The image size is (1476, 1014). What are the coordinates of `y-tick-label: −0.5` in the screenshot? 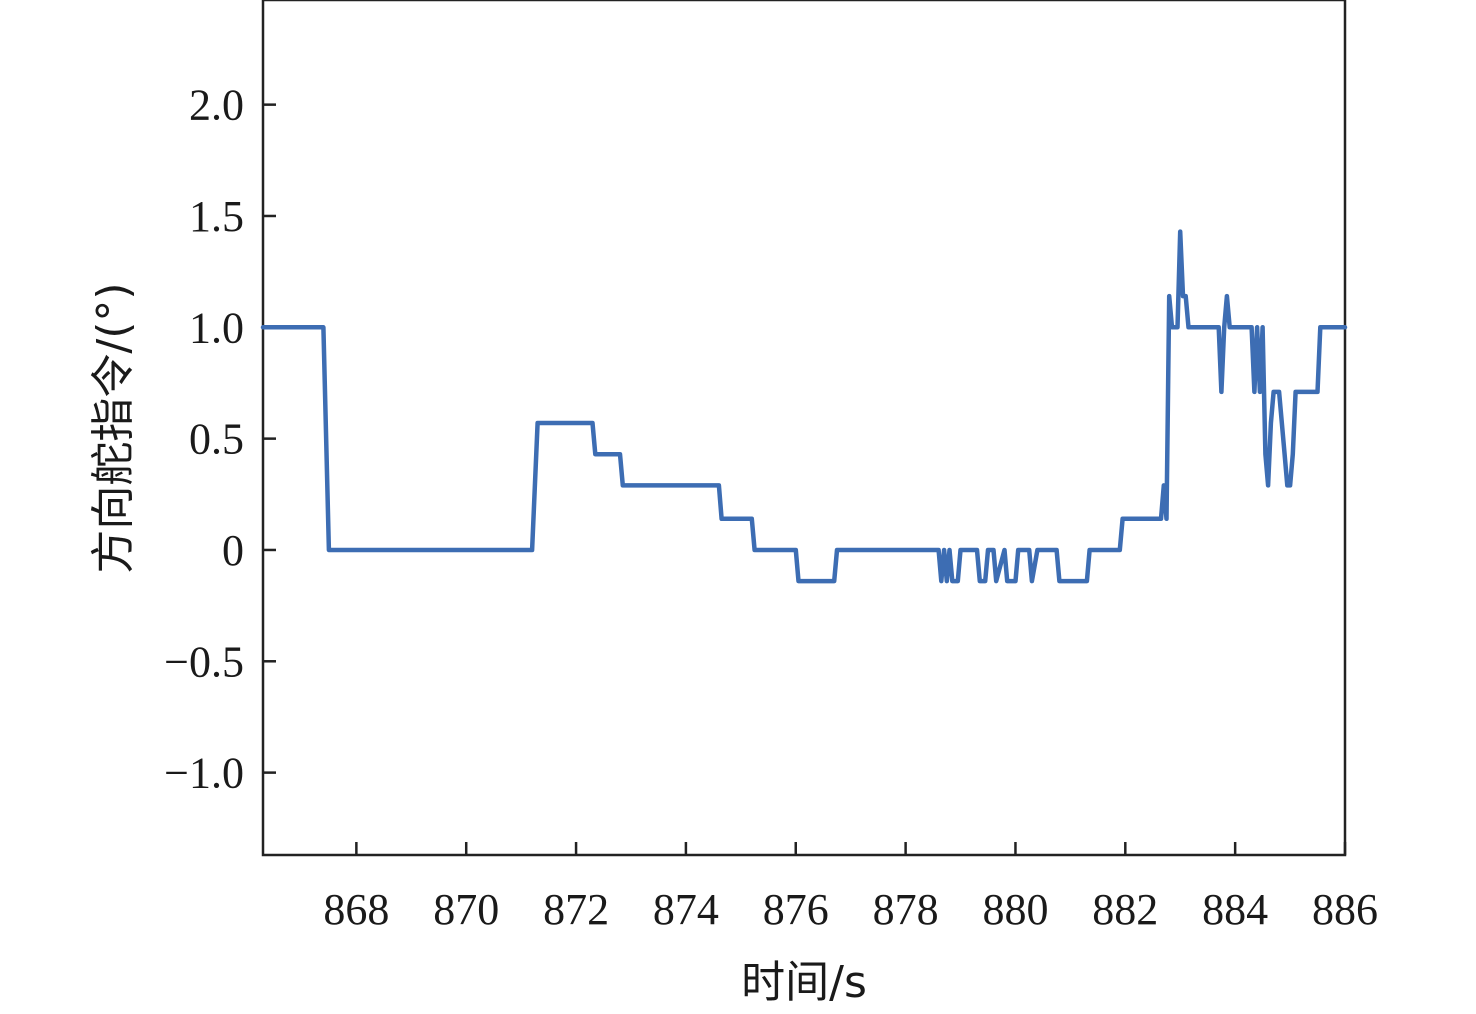 It's located at (204, 661).